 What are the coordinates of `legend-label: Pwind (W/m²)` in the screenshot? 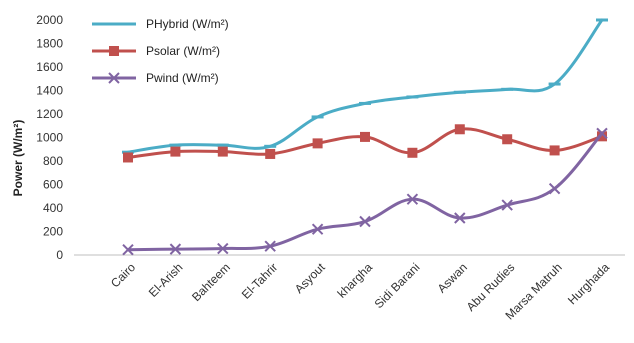 It's located at (182, 78).